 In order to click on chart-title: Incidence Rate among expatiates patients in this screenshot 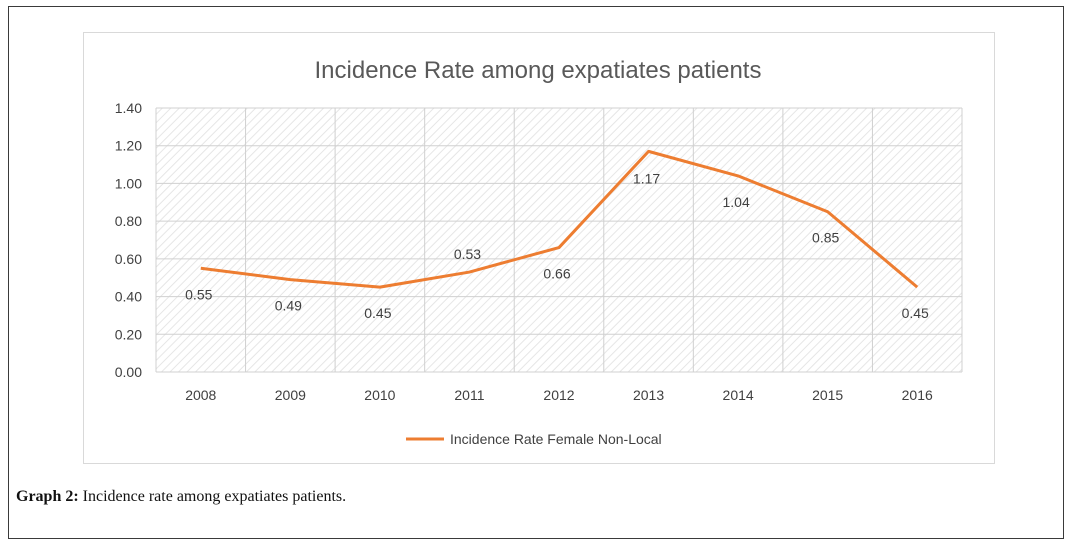, I will do `click(538, 70)`.